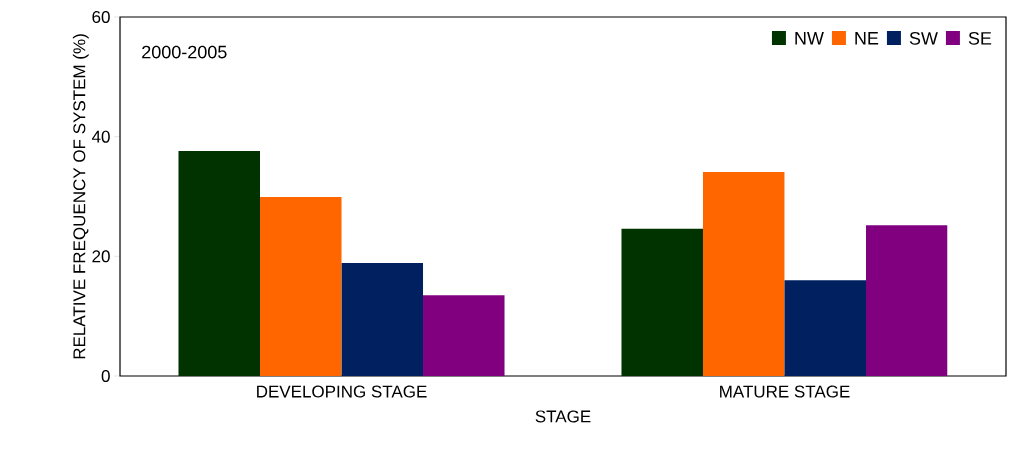 This screenshot has width=1009, height=454. I want to click on y-tick-label: 20, so click(101, 256).